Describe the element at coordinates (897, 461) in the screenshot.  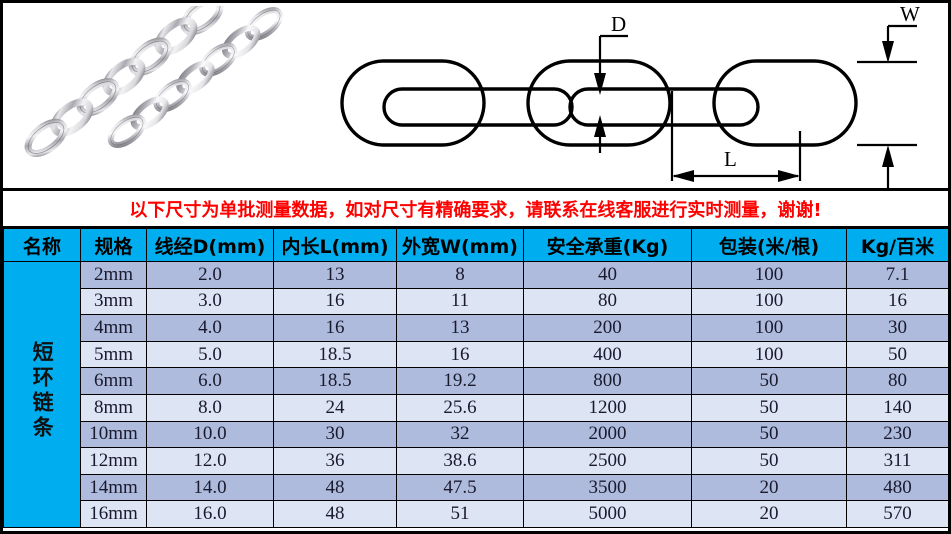
I see `cell-kg-per-100m: 311` at that location.